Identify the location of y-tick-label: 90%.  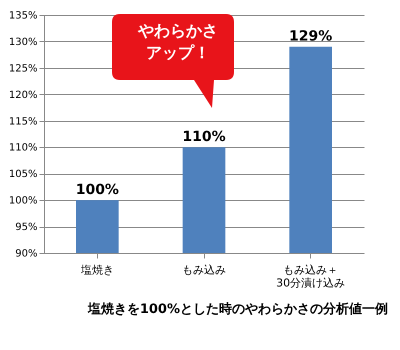
(26, 254).